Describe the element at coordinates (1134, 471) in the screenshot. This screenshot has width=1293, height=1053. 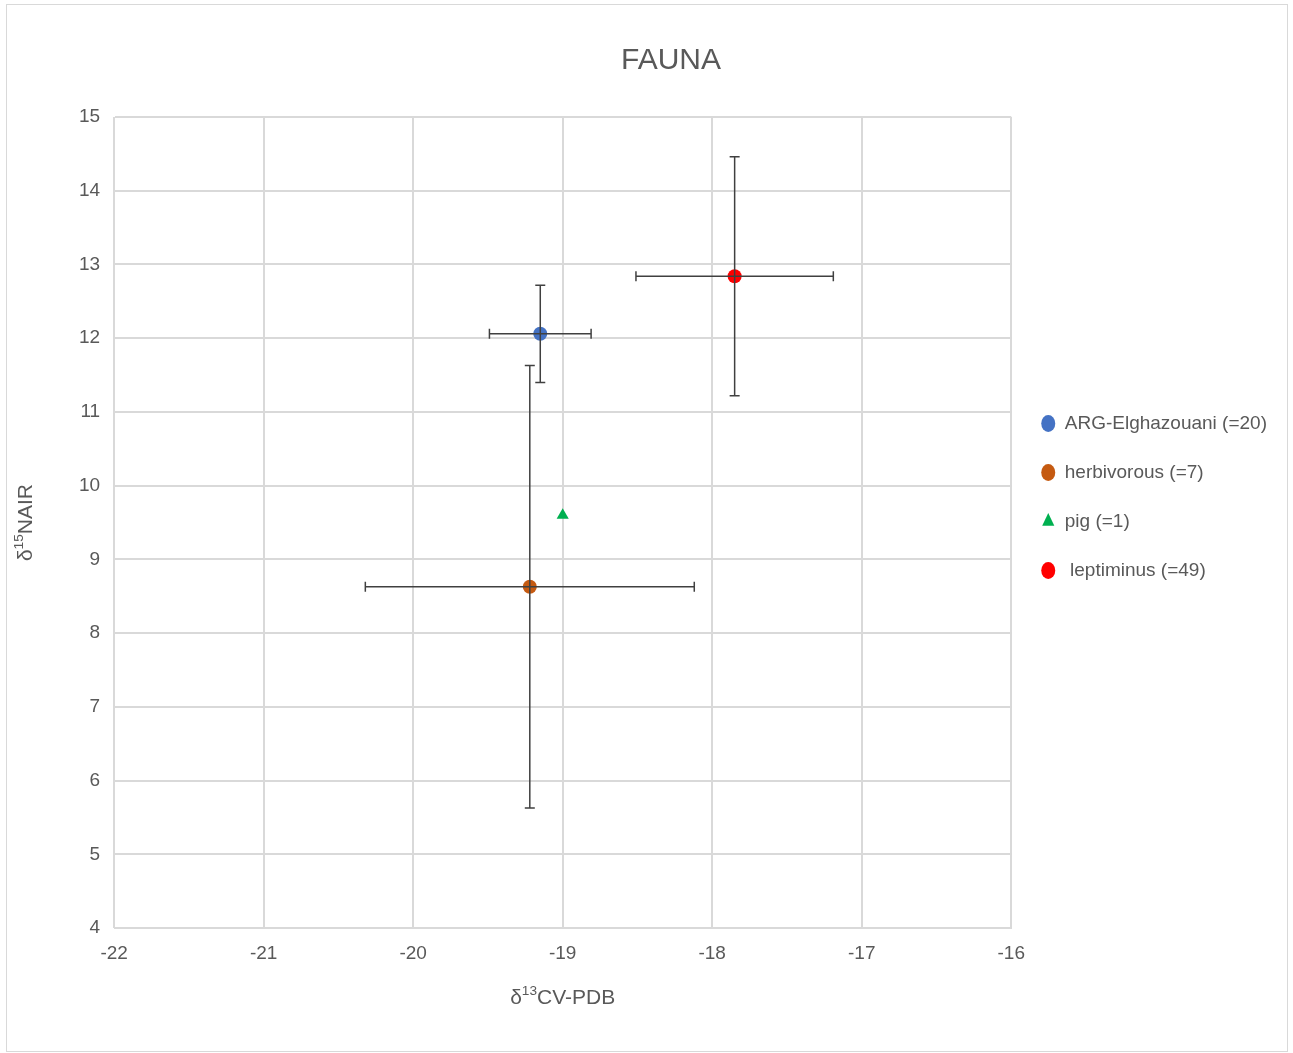
I see `legend-label: herbivorous (=7)` at that location.